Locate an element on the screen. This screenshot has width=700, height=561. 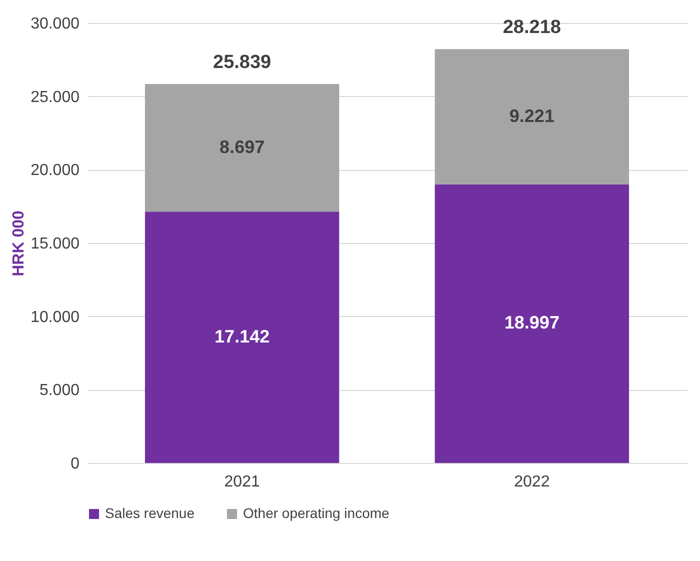
y-tick-label: 5.000 is located at coordinates (59, 391).